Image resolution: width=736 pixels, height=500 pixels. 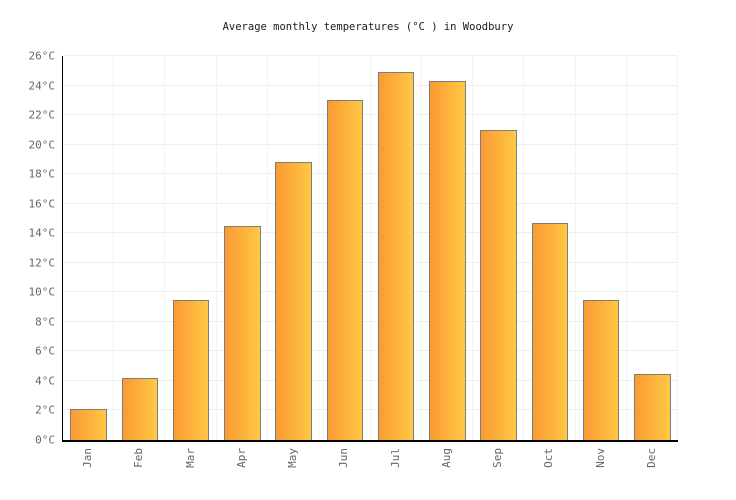 I want to click on y-axis-tick-label: 24°C, so click(x=42, y=86).